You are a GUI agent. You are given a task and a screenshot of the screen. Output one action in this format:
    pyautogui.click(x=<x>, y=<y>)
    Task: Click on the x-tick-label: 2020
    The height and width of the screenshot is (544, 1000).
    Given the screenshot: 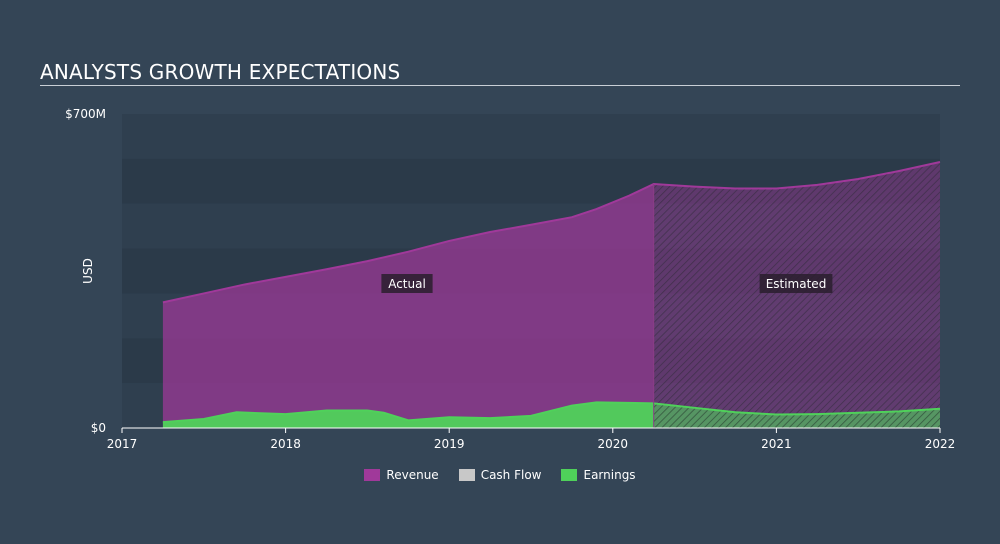 What is the action you would take?
    pyautogui.click(x=613, y=444)
    